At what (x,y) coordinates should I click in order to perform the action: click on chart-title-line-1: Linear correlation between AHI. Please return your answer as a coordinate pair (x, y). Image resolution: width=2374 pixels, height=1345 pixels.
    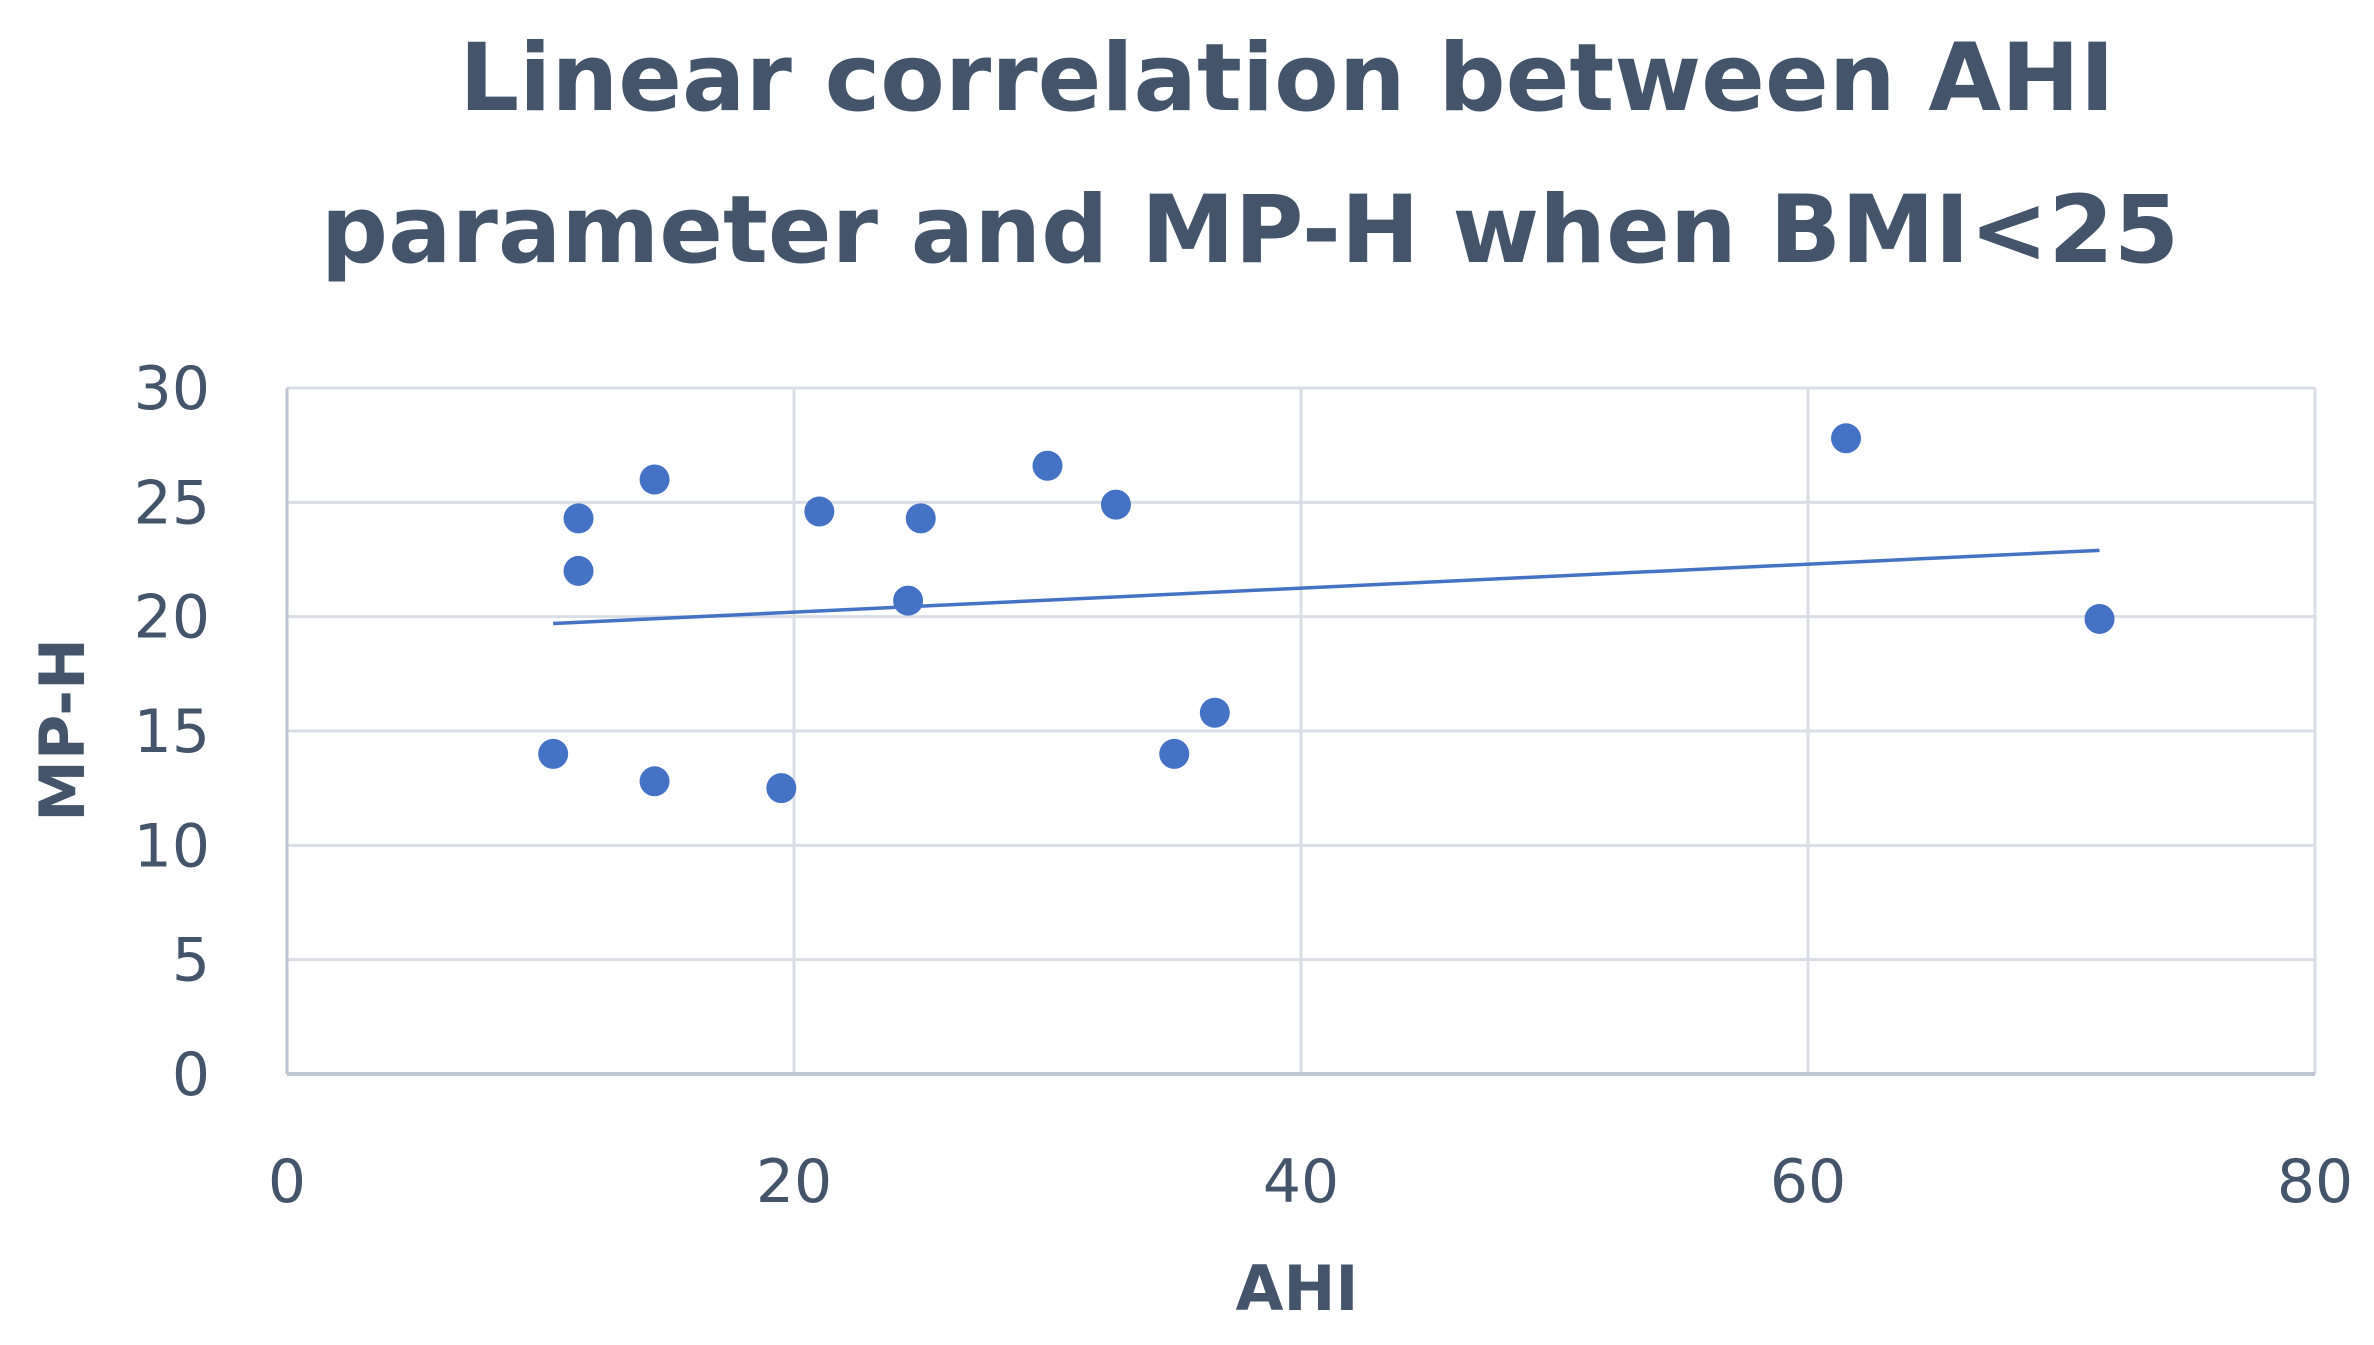
    Looking at the image, I should click on (1286, 78).